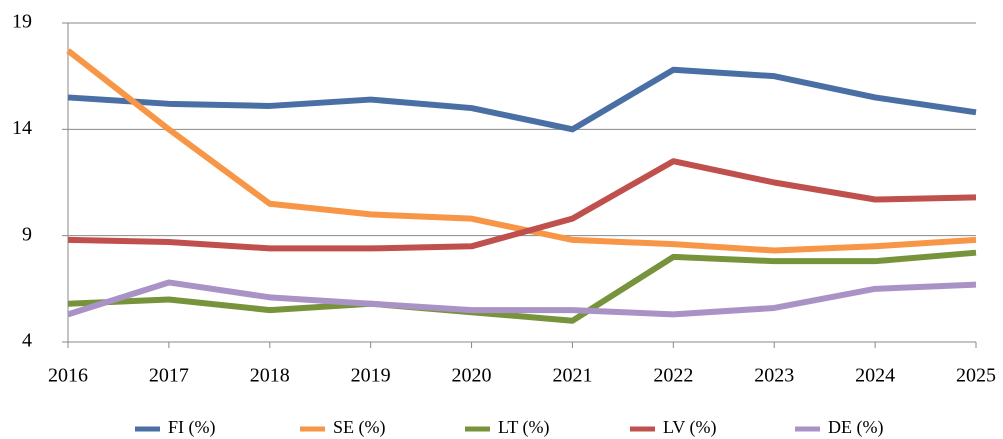  What do you see at coordinates (976, 376) in the screenshot?
I see `x-tick-label: 2025` at bounding box center [976, 376].